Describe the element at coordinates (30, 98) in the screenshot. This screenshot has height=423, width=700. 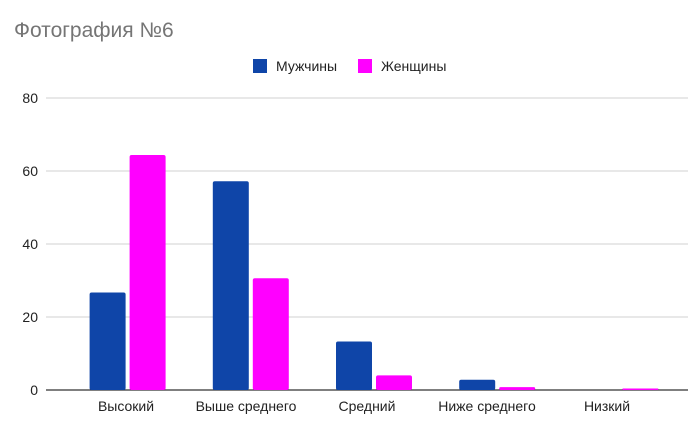
I see `y-tick-label: 80` at that location.